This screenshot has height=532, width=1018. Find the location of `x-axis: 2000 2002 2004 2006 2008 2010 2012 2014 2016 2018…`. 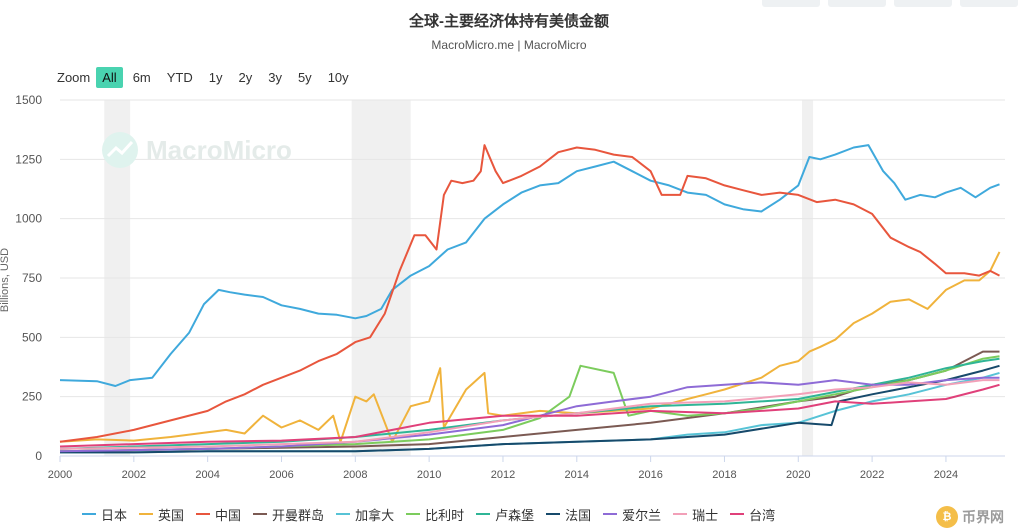

x-axis: 2000 2002 2004 2006 2008 2010 2012 2014 2016 2018… is located at coordinates (526, 468).